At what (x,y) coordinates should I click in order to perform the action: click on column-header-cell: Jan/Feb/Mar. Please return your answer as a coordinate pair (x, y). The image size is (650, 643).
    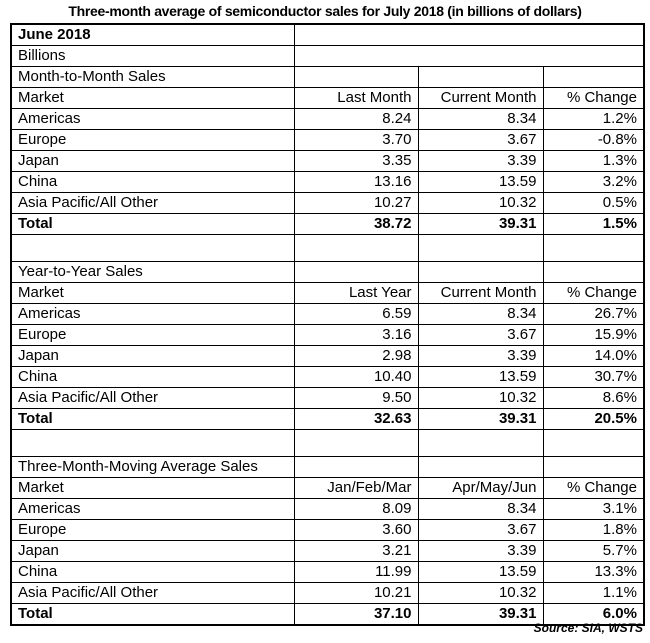
    Looking at the image, I should click on (356, 488).